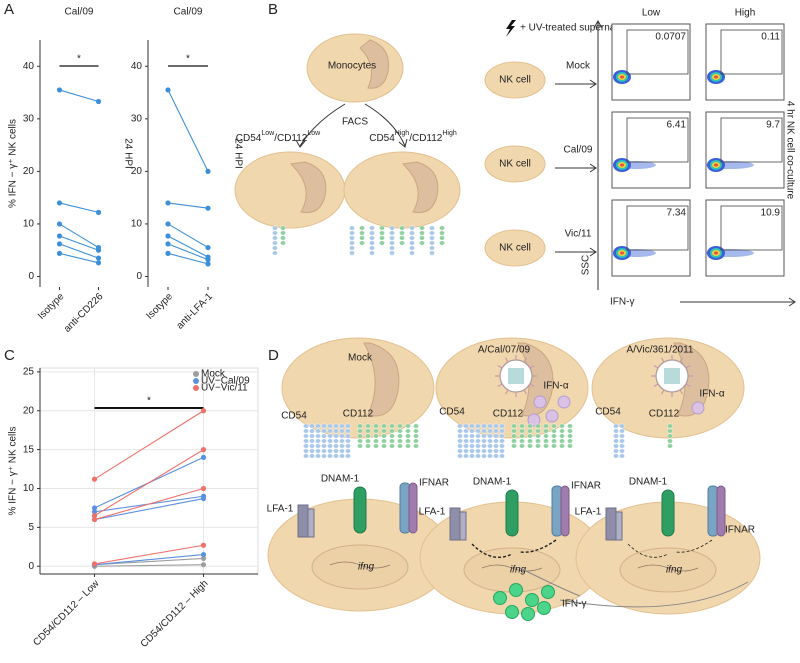 This screenshot has height=663, width=800. Describe the element at coordinates (291, 138) in the screenshot. I see `text: /CD112` at that location.